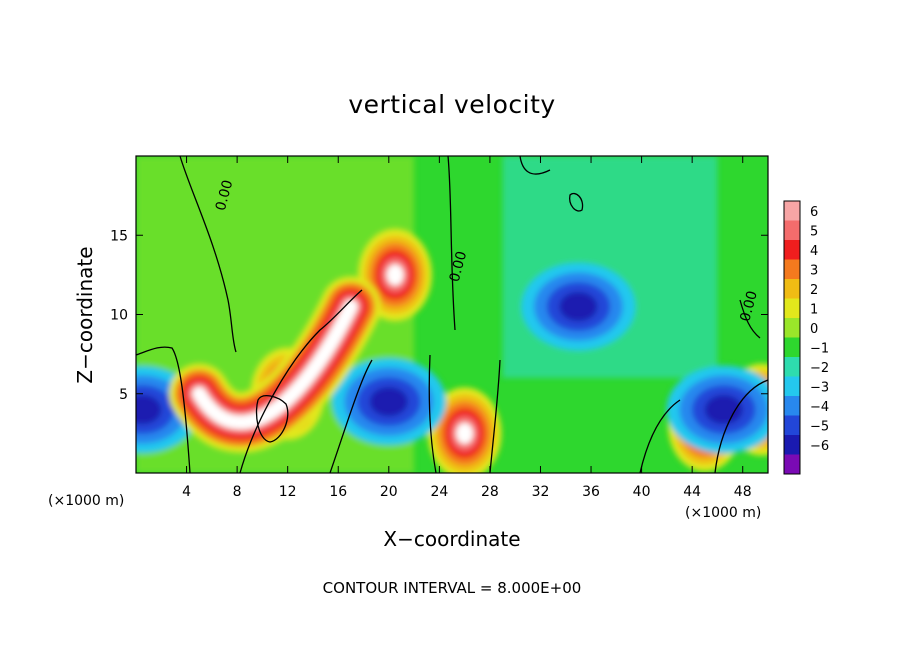 Image resolution: width=904 pixels, height=654 pixels. Describe the element at coordinates (338, 492) in the screenshot. I see `x-tick-label: 16` at that location.